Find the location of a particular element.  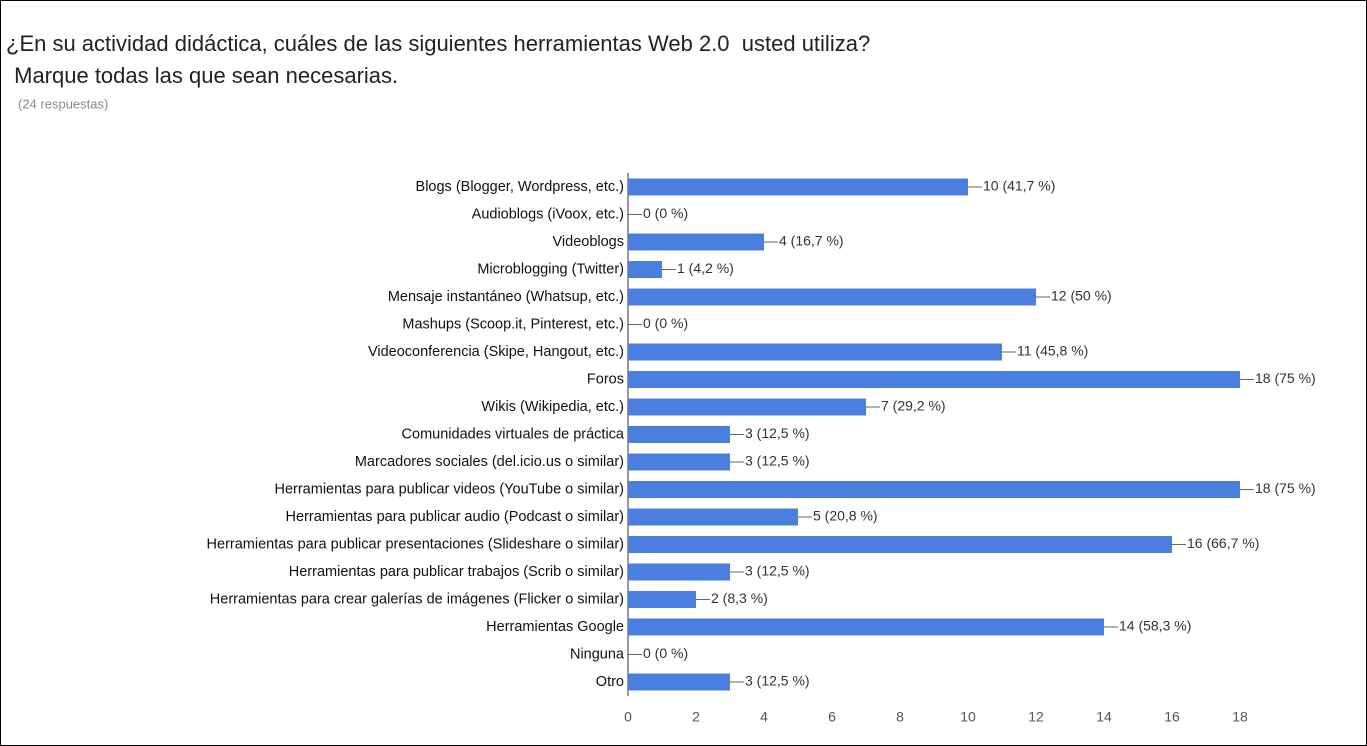

y-tick-label: Microblogging (Twitter) is located at coordinates (550, 269).